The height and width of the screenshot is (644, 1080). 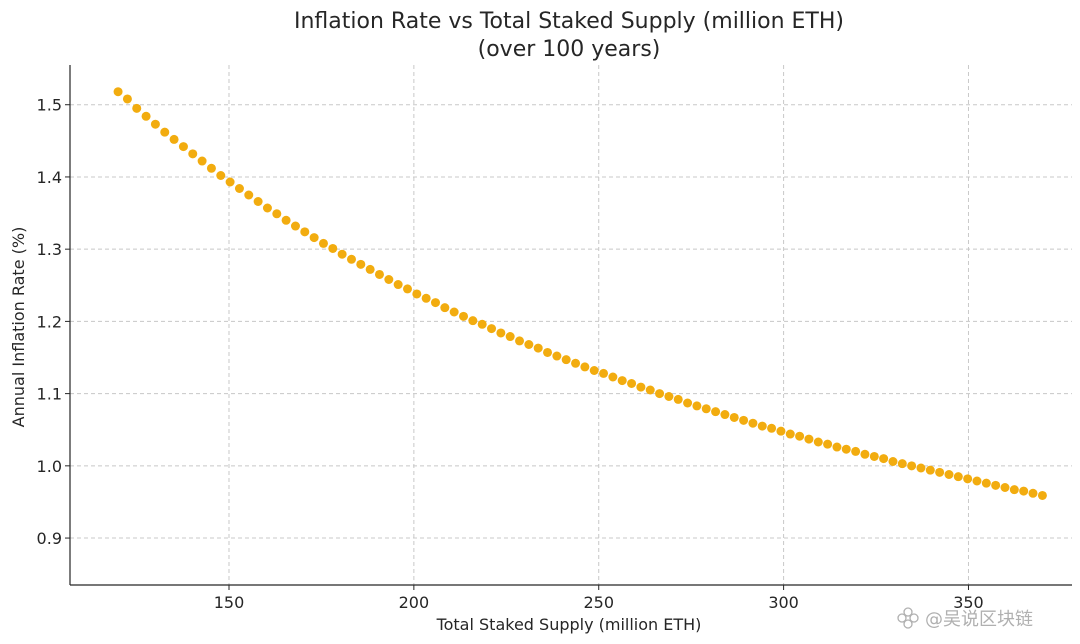 I want to click on chart-subtitle: (over 100 years), so click(x=569, y=49).